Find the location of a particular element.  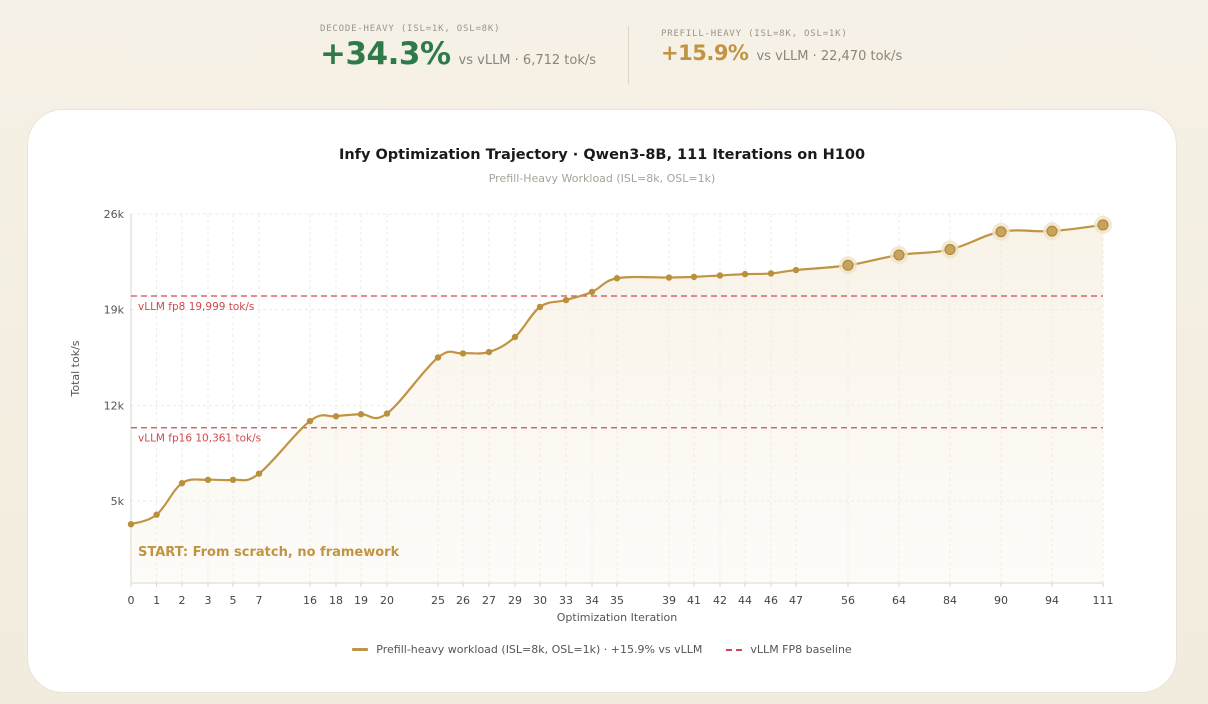

x-tick-label: 18 is located at coordinates (336, 600).